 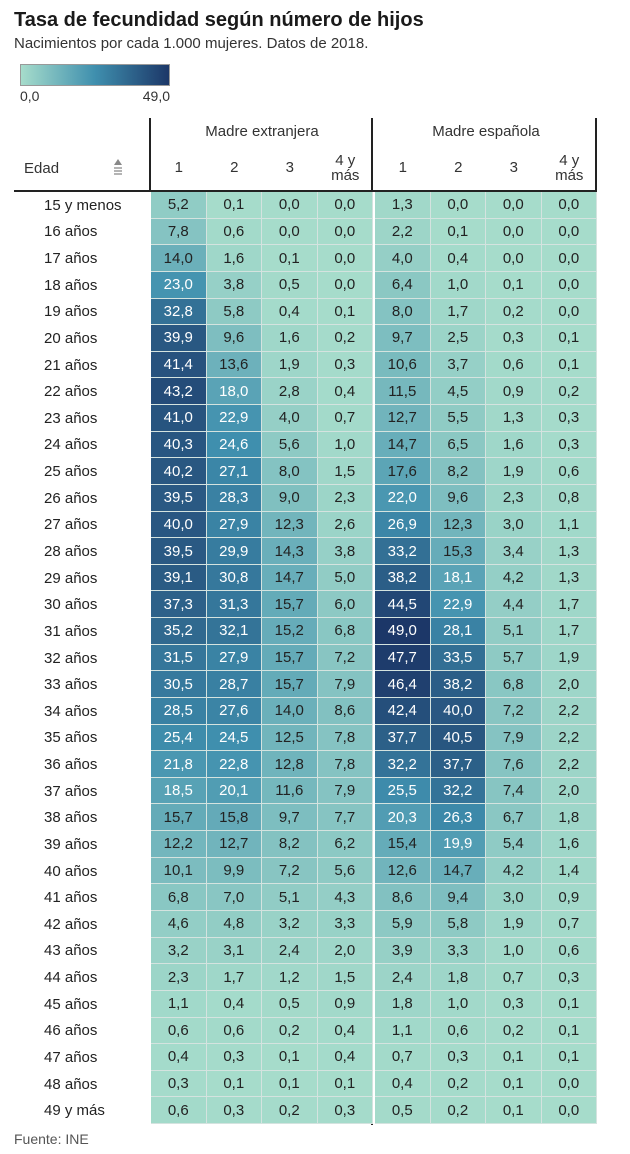 What do you see at coordinates (345, 631) in the screenshot?
I see `heat-cell: 6,8` at bounding box center [345, 631].